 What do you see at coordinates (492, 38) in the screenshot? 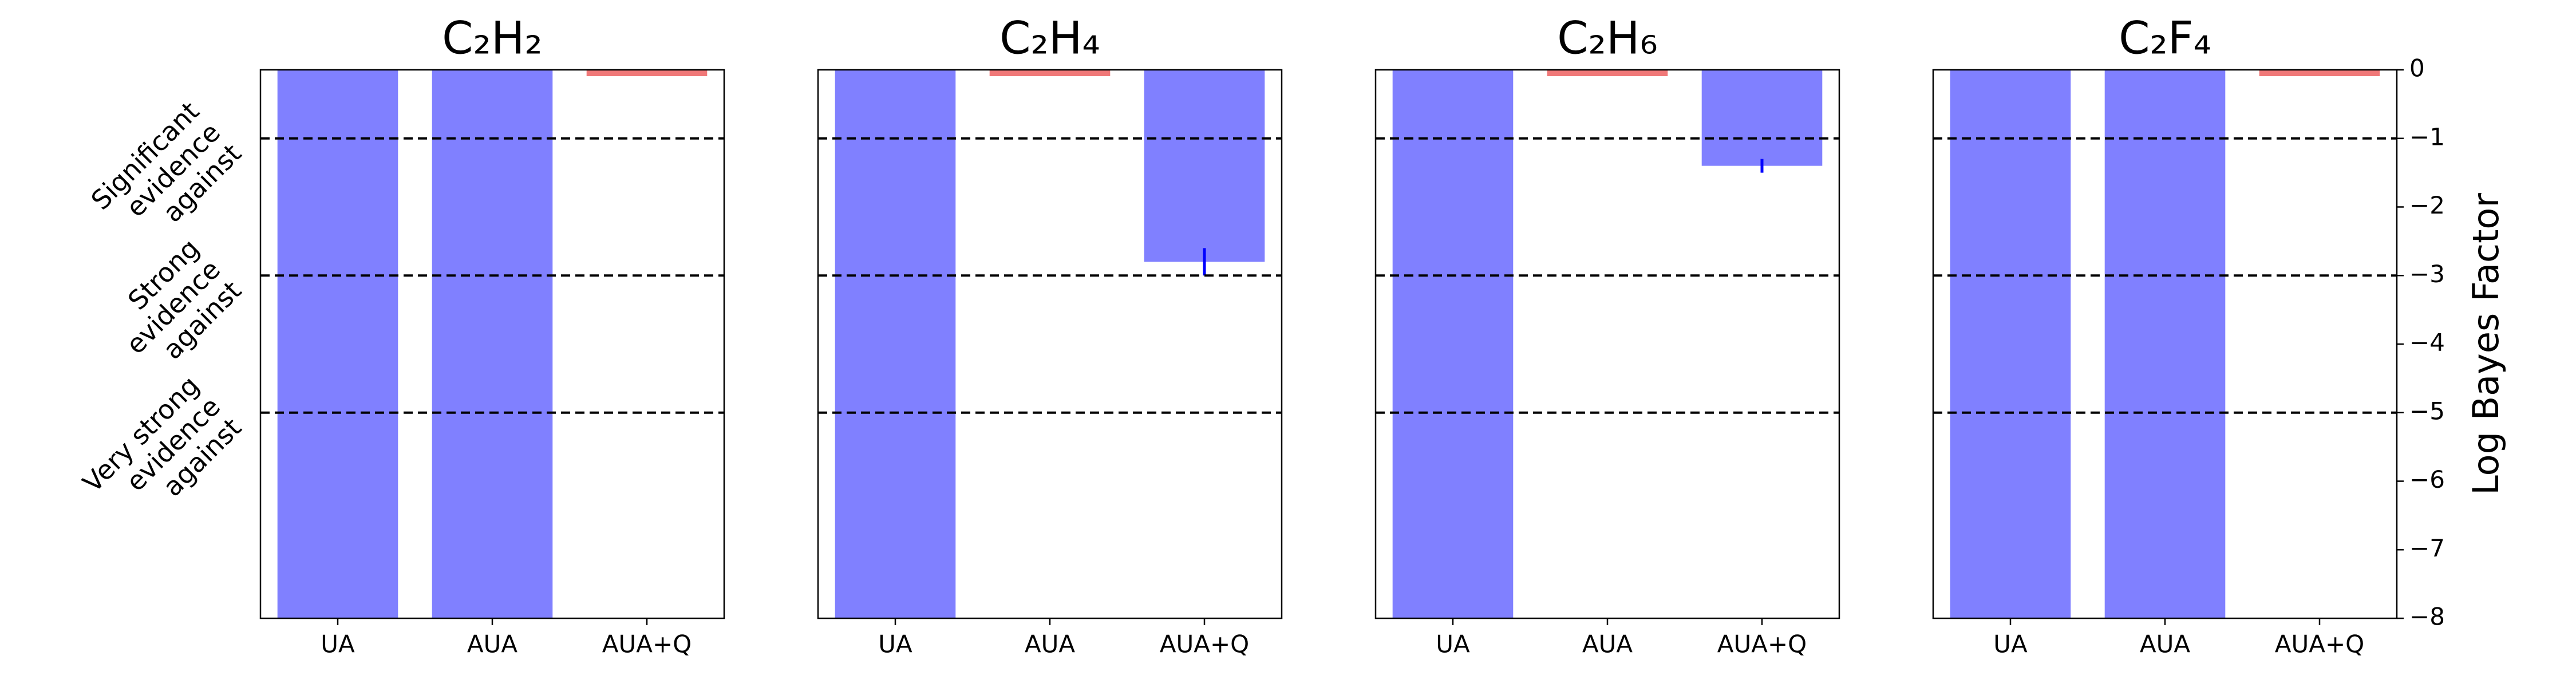
I see `subplot-title: C₂H₂` at bounding box center [492, 38].